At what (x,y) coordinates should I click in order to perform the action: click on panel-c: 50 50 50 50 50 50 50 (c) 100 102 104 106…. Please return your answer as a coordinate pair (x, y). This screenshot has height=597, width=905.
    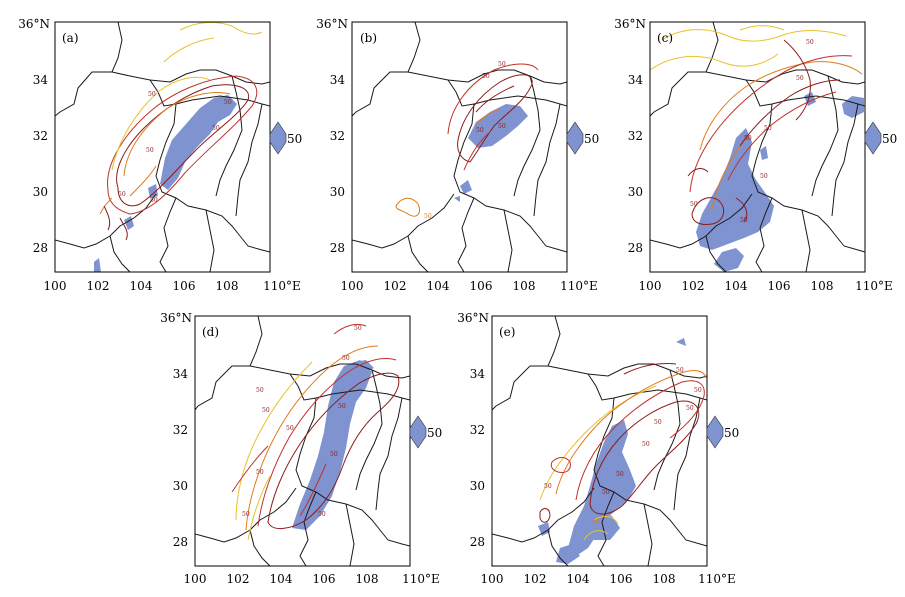
    Looking at the image, I should click on (755, 155).